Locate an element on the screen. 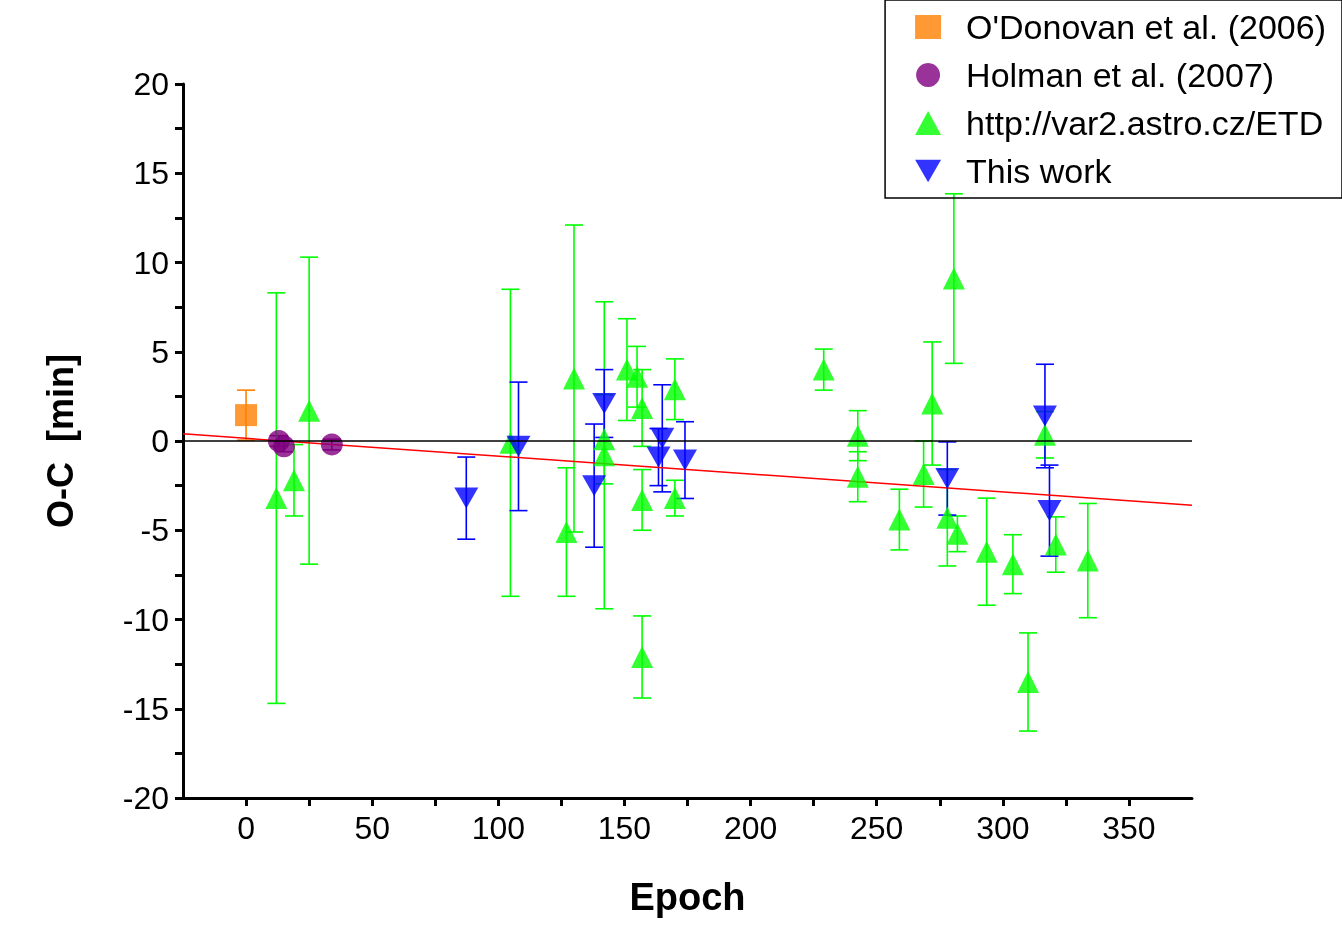 The height and width of the screenshot is (927, 1342). x-tick-label: 100 is located at coordinates (498, 828).